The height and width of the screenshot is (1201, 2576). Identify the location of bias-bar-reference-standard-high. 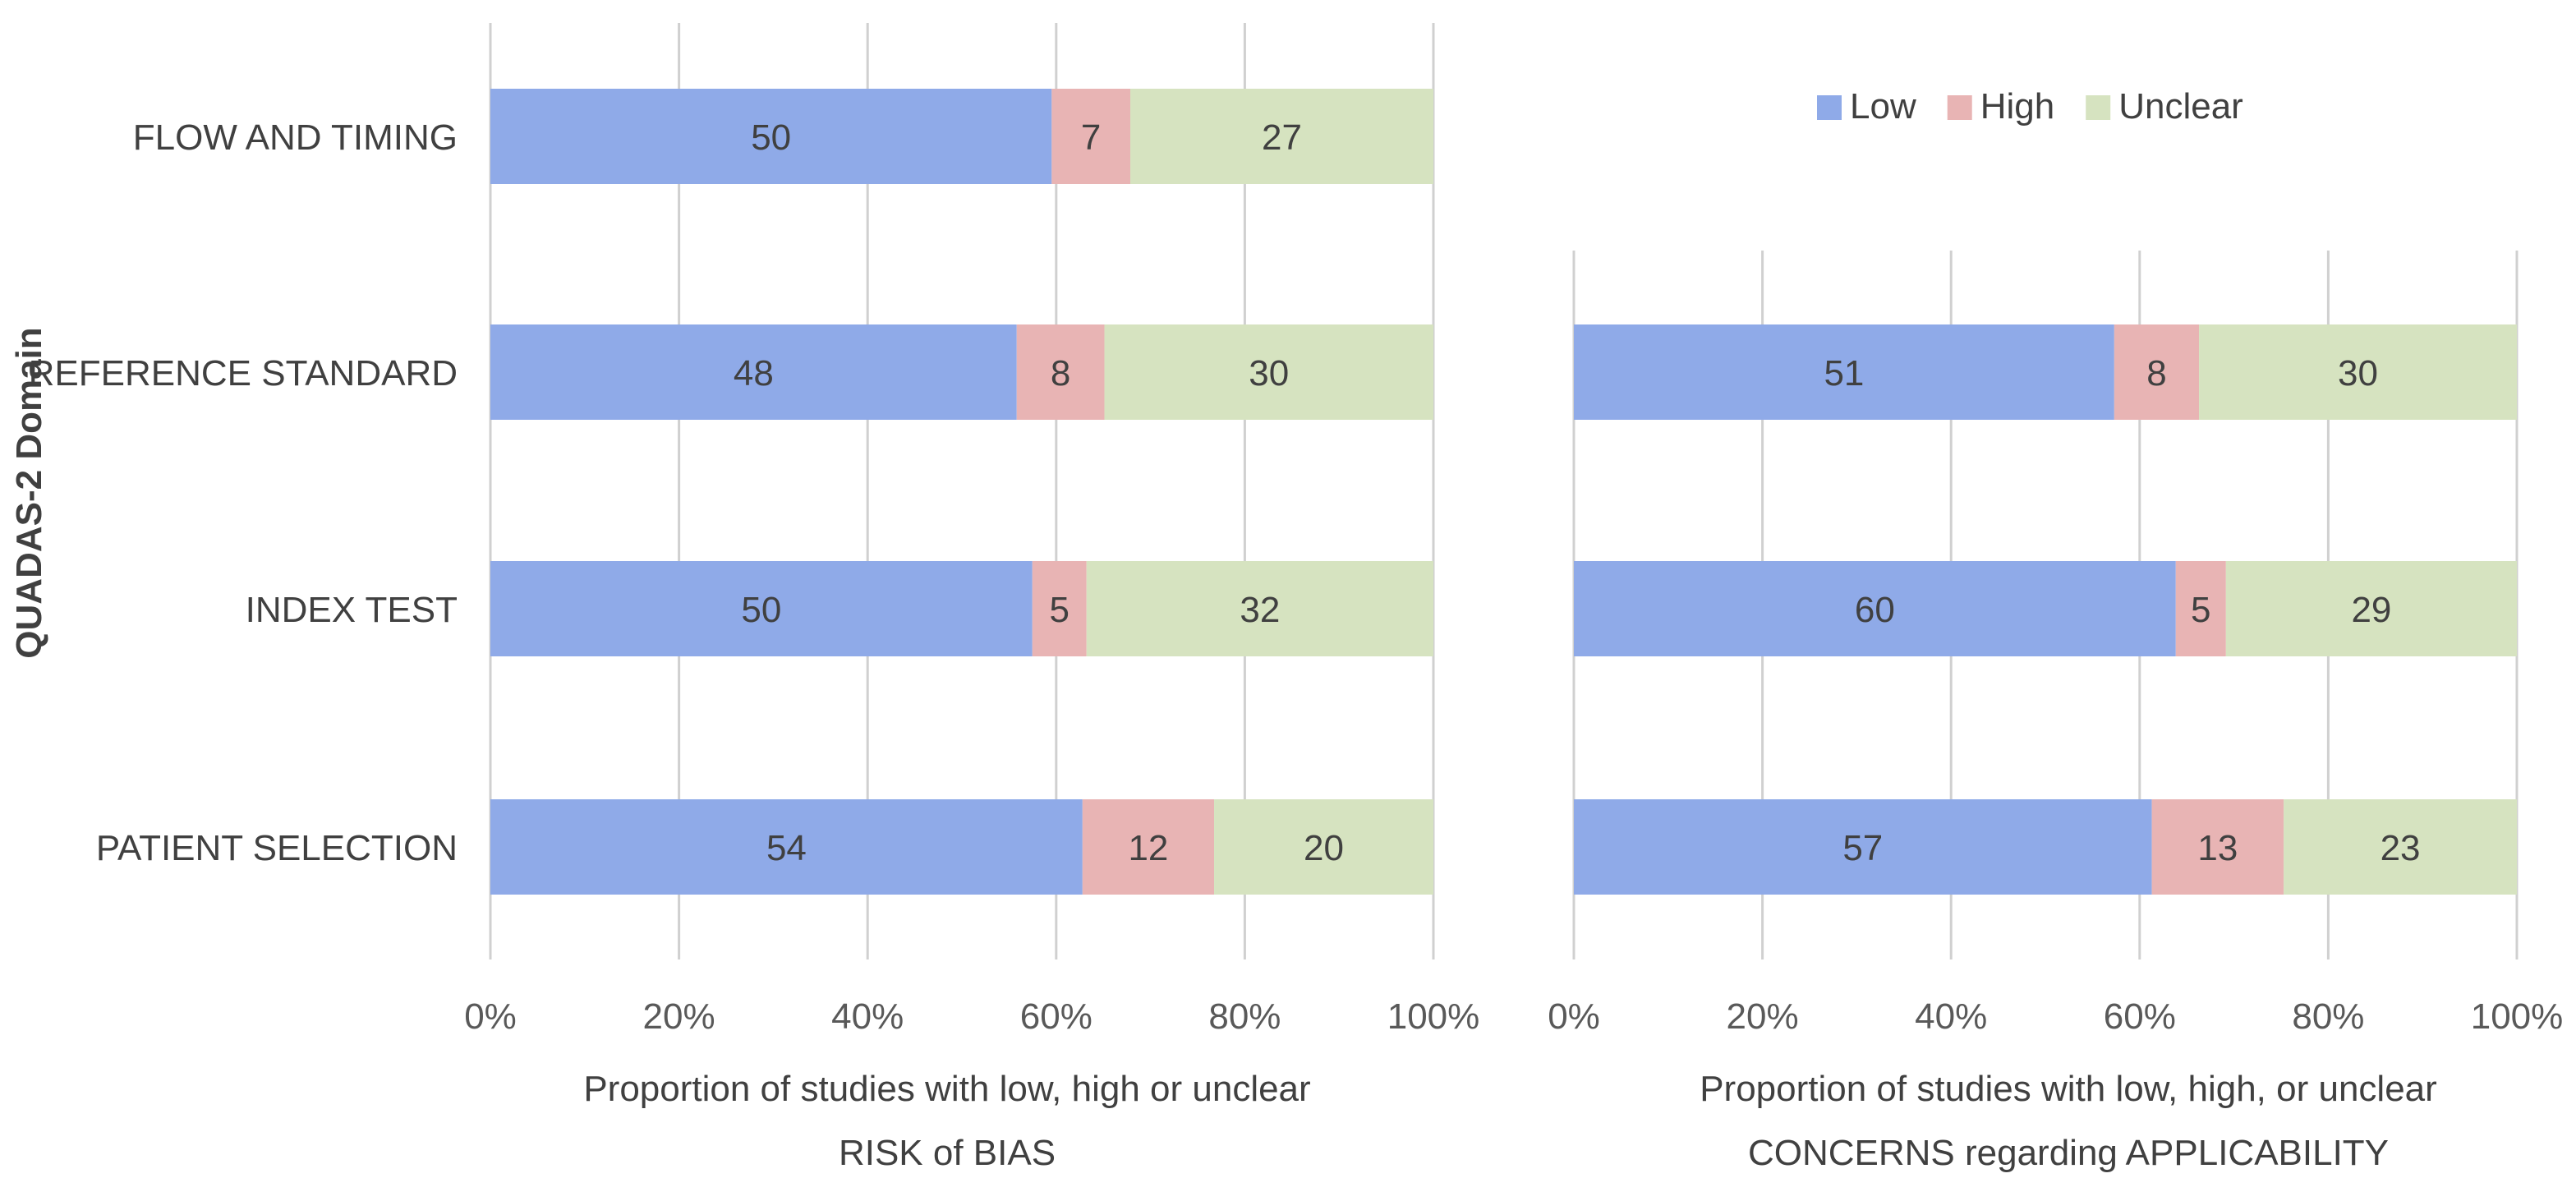
(1060, 372).